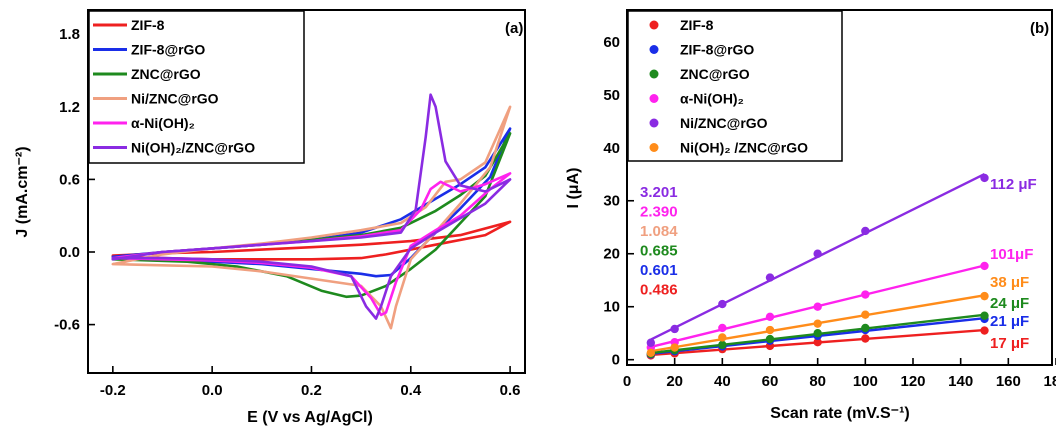 This screenshot has width=1056, height=429. Describe the element at coordinates (770, 381) in the screenshot. I see `x-tick-label: 60` at that location.